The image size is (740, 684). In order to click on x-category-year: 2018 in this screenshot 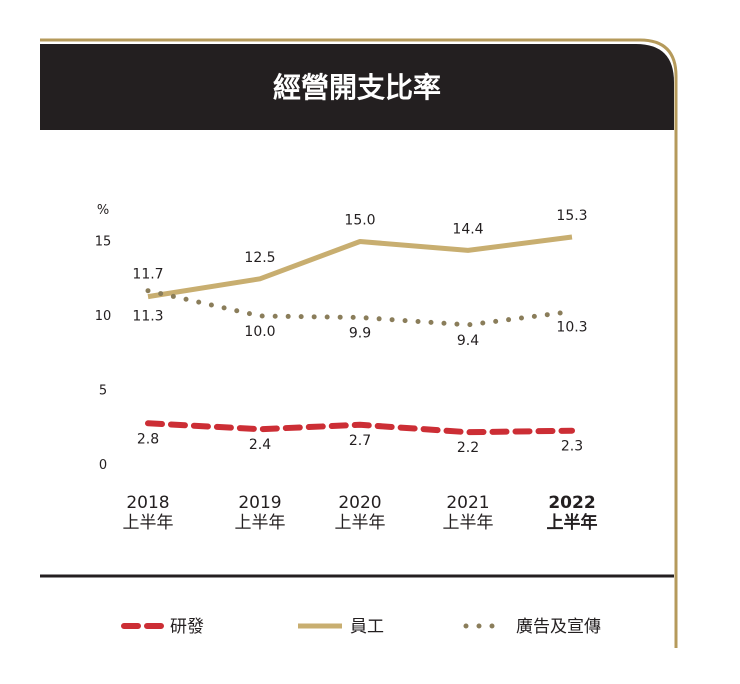, I will do `click(147, 503)`.